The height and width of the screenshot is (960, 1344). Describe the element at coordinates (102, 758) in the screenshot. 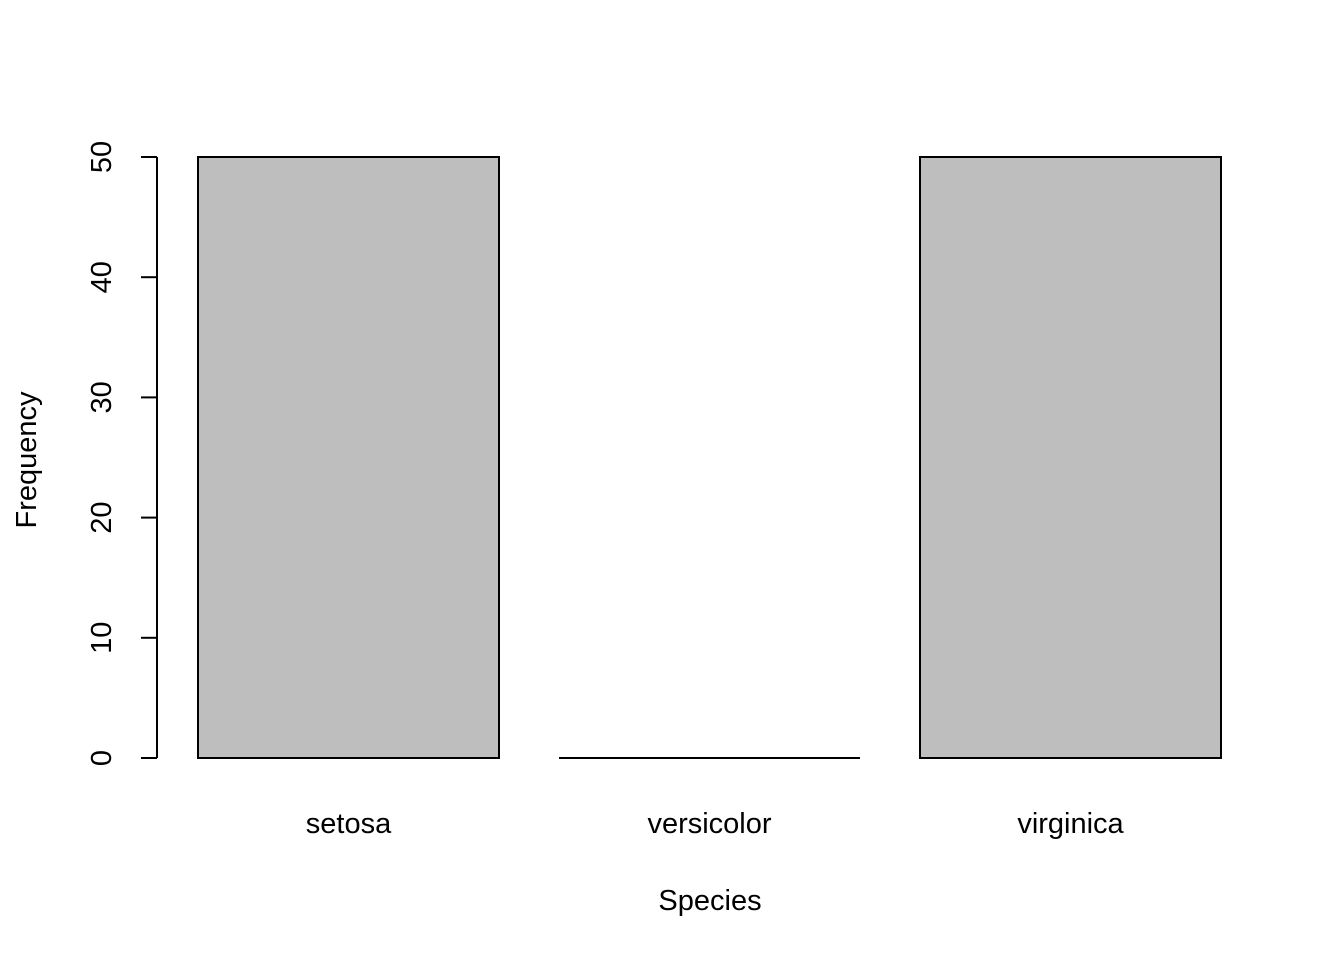

I see `y-tick-label-0: 0` at that location.